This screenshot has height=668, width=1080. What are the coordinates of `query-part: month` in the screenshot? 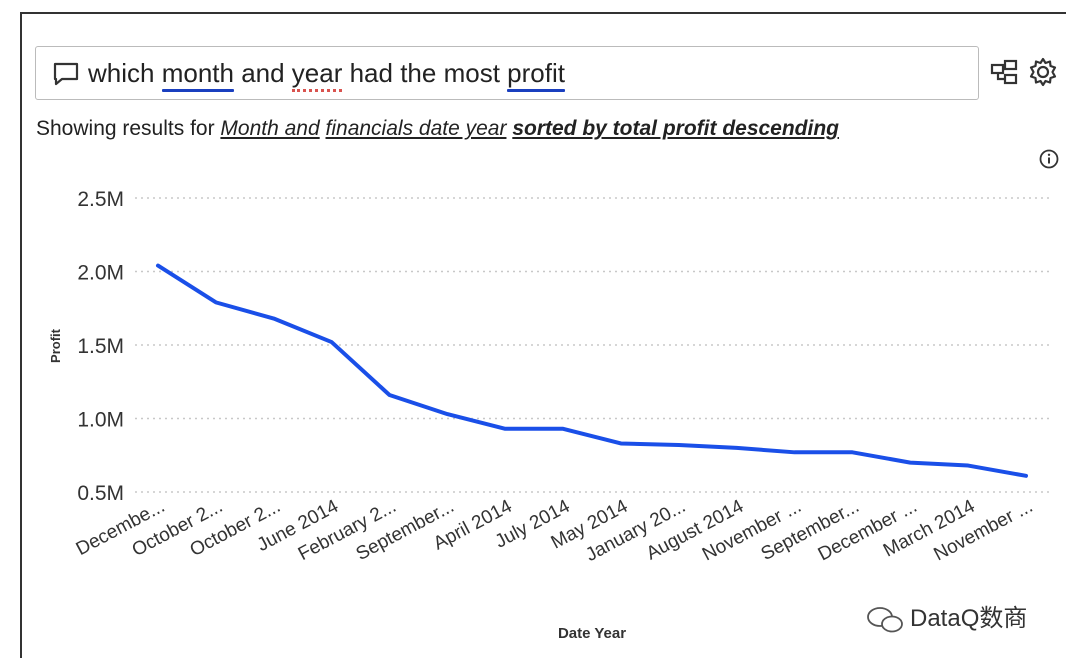 It's located at (197, 75).